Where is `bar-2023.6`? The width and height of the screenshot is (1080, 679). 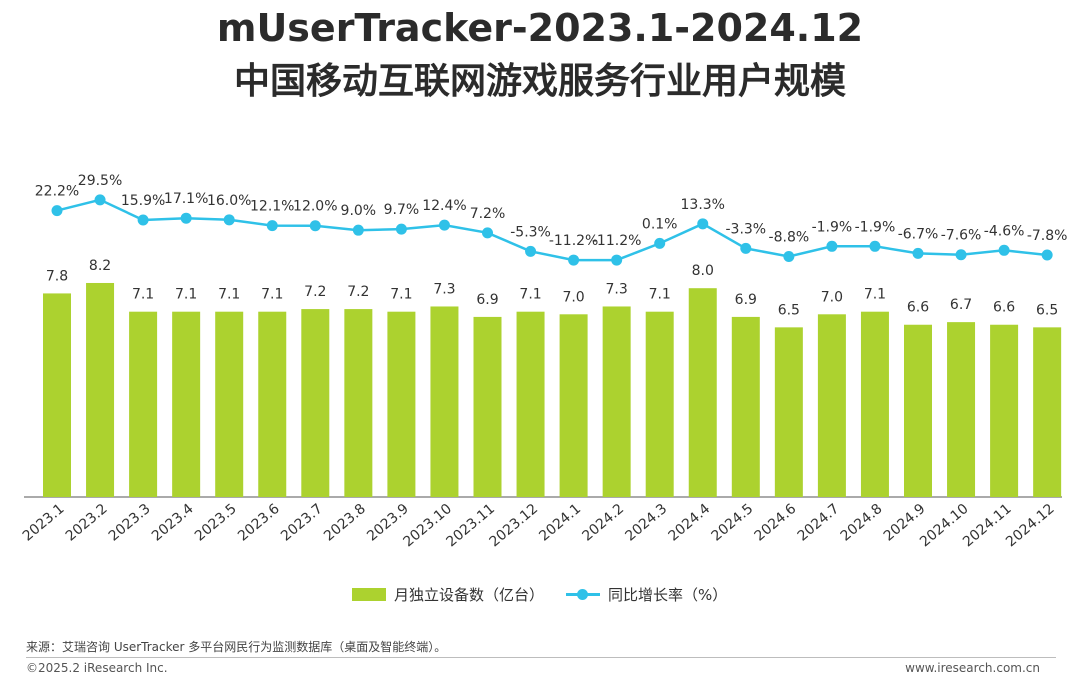 bar-2023.6 is located at coordinates (272, 404).